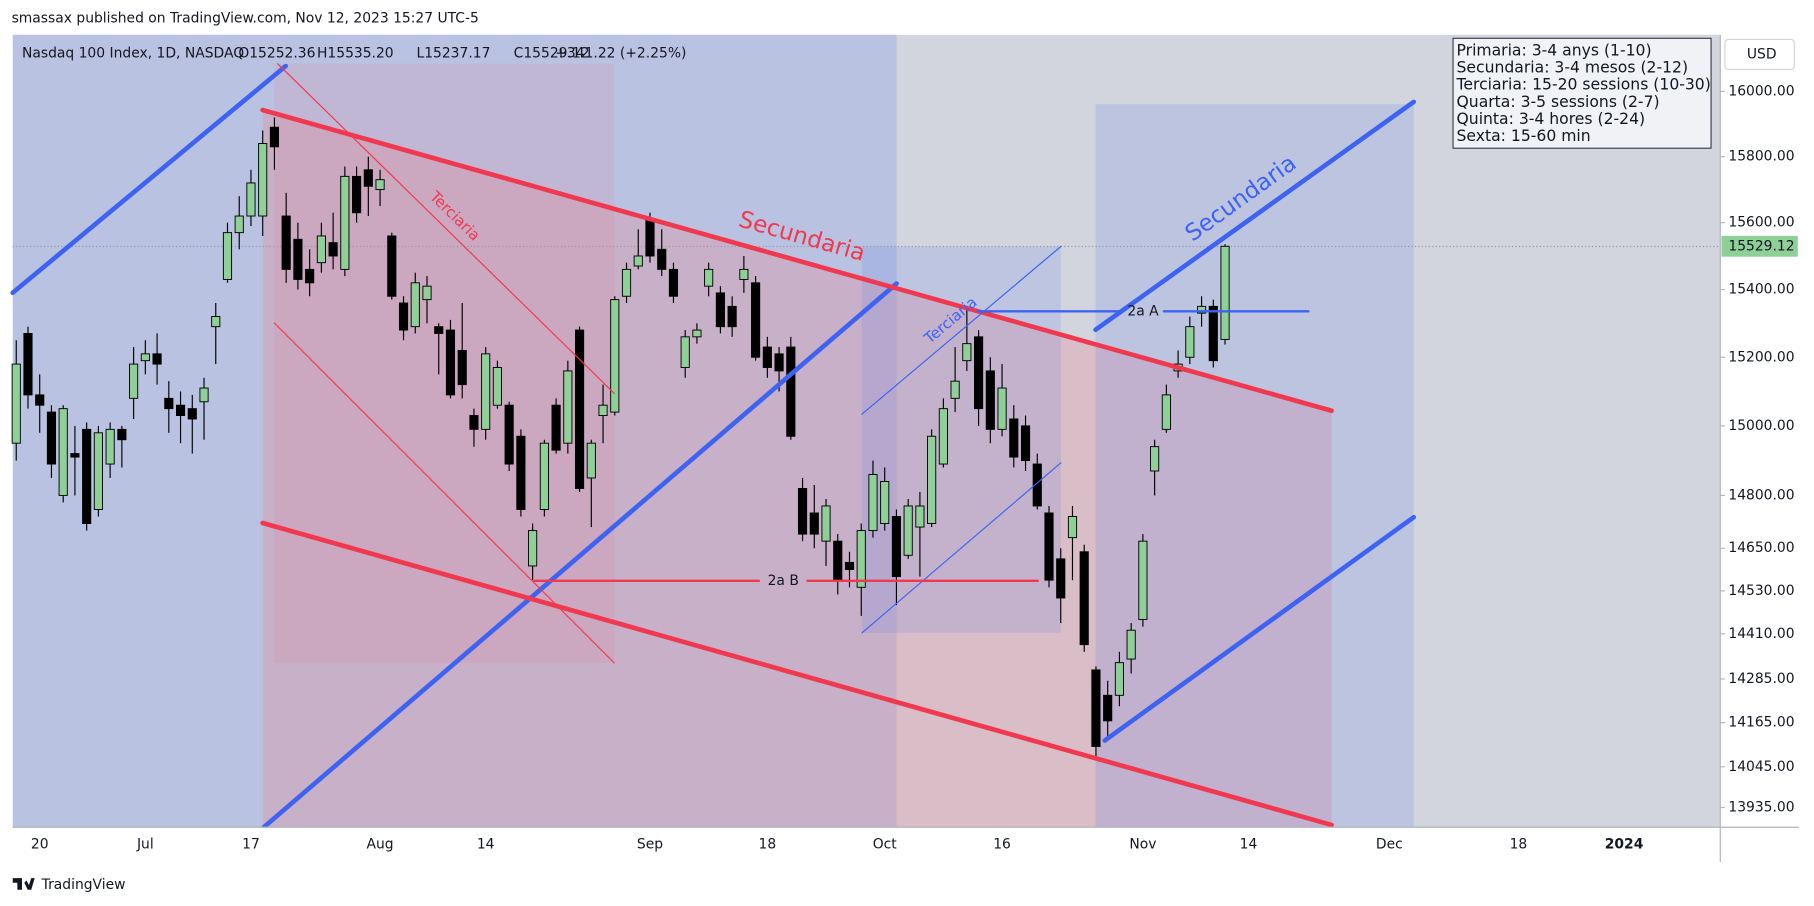  What do you see at coordinates (133, 53) in the screenshot?
I see `symbol-title: Nasdaq 100 Index, 1D, NASDAQ` at bounding box center [133, 53].